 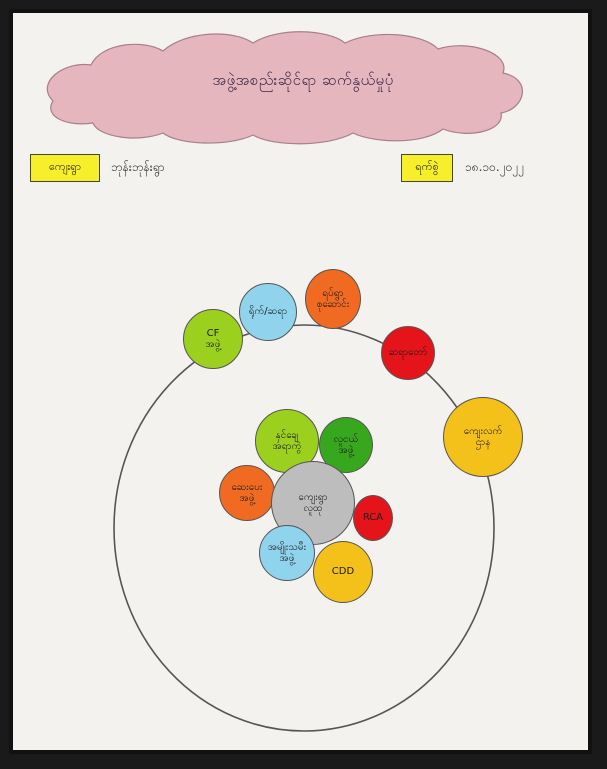 I want to click on date-value: ၁၈.၁၀.၂၀၂၂, so click(x=495, y=167).